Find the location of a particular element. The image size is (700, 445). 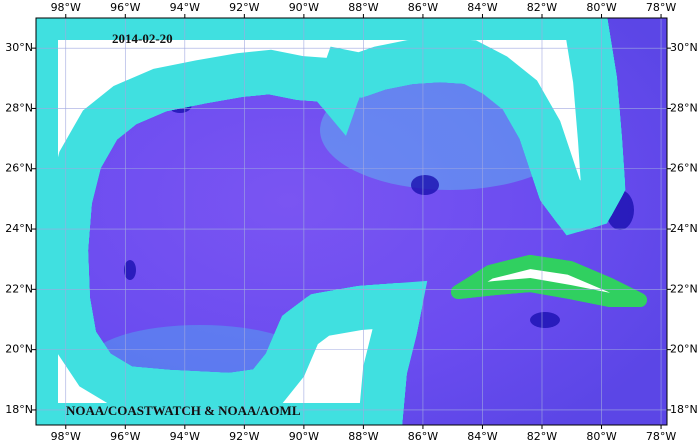

credit-label: NOAA/COASTWATCH & NOAA/AOML is located at coordinates (183, 410).